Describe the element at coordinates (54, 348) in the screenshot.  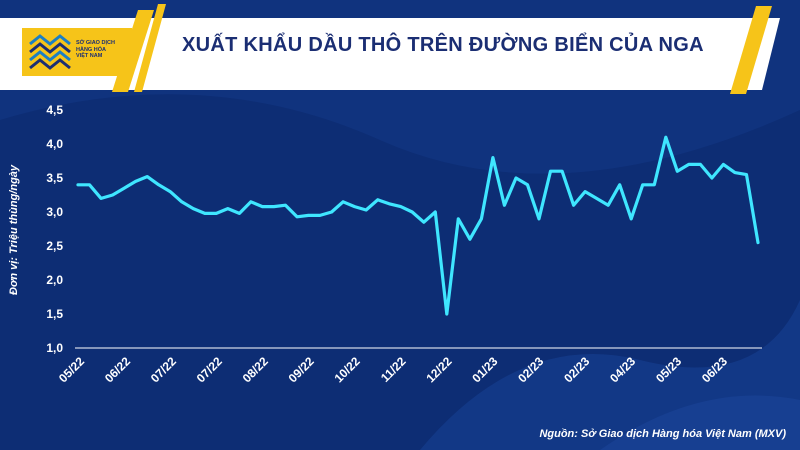
I see `y-tick-label: 1,0` at that location.